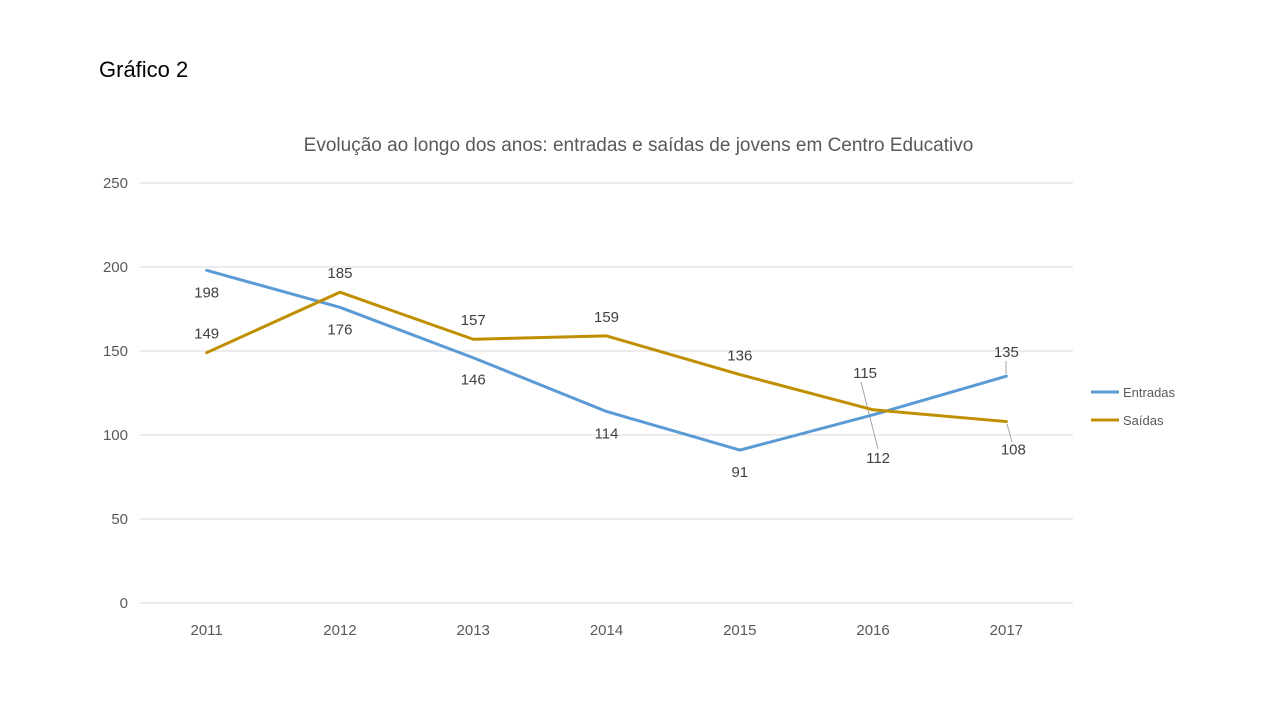 Image resolution: width=1280 pixels, height=720 pixels. I want to click on legend-label-entradas: Entradas, so click(1149, 392).